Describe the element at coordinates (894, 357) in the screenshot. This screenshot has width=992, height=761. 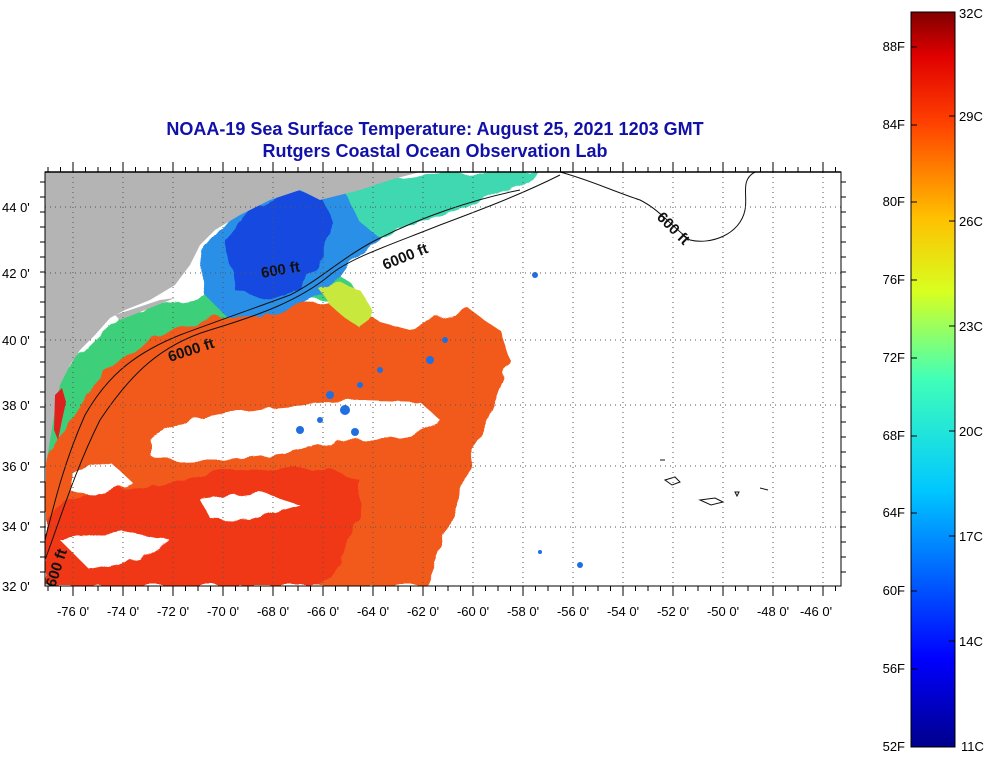
I see `colorbar-f-label: 72F` at that location.